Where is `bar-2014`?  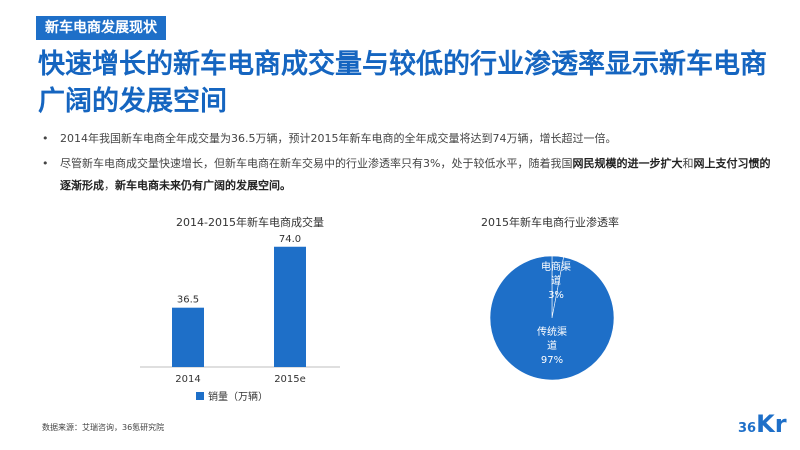 bar-2014 is located at coordinates (188, 337).